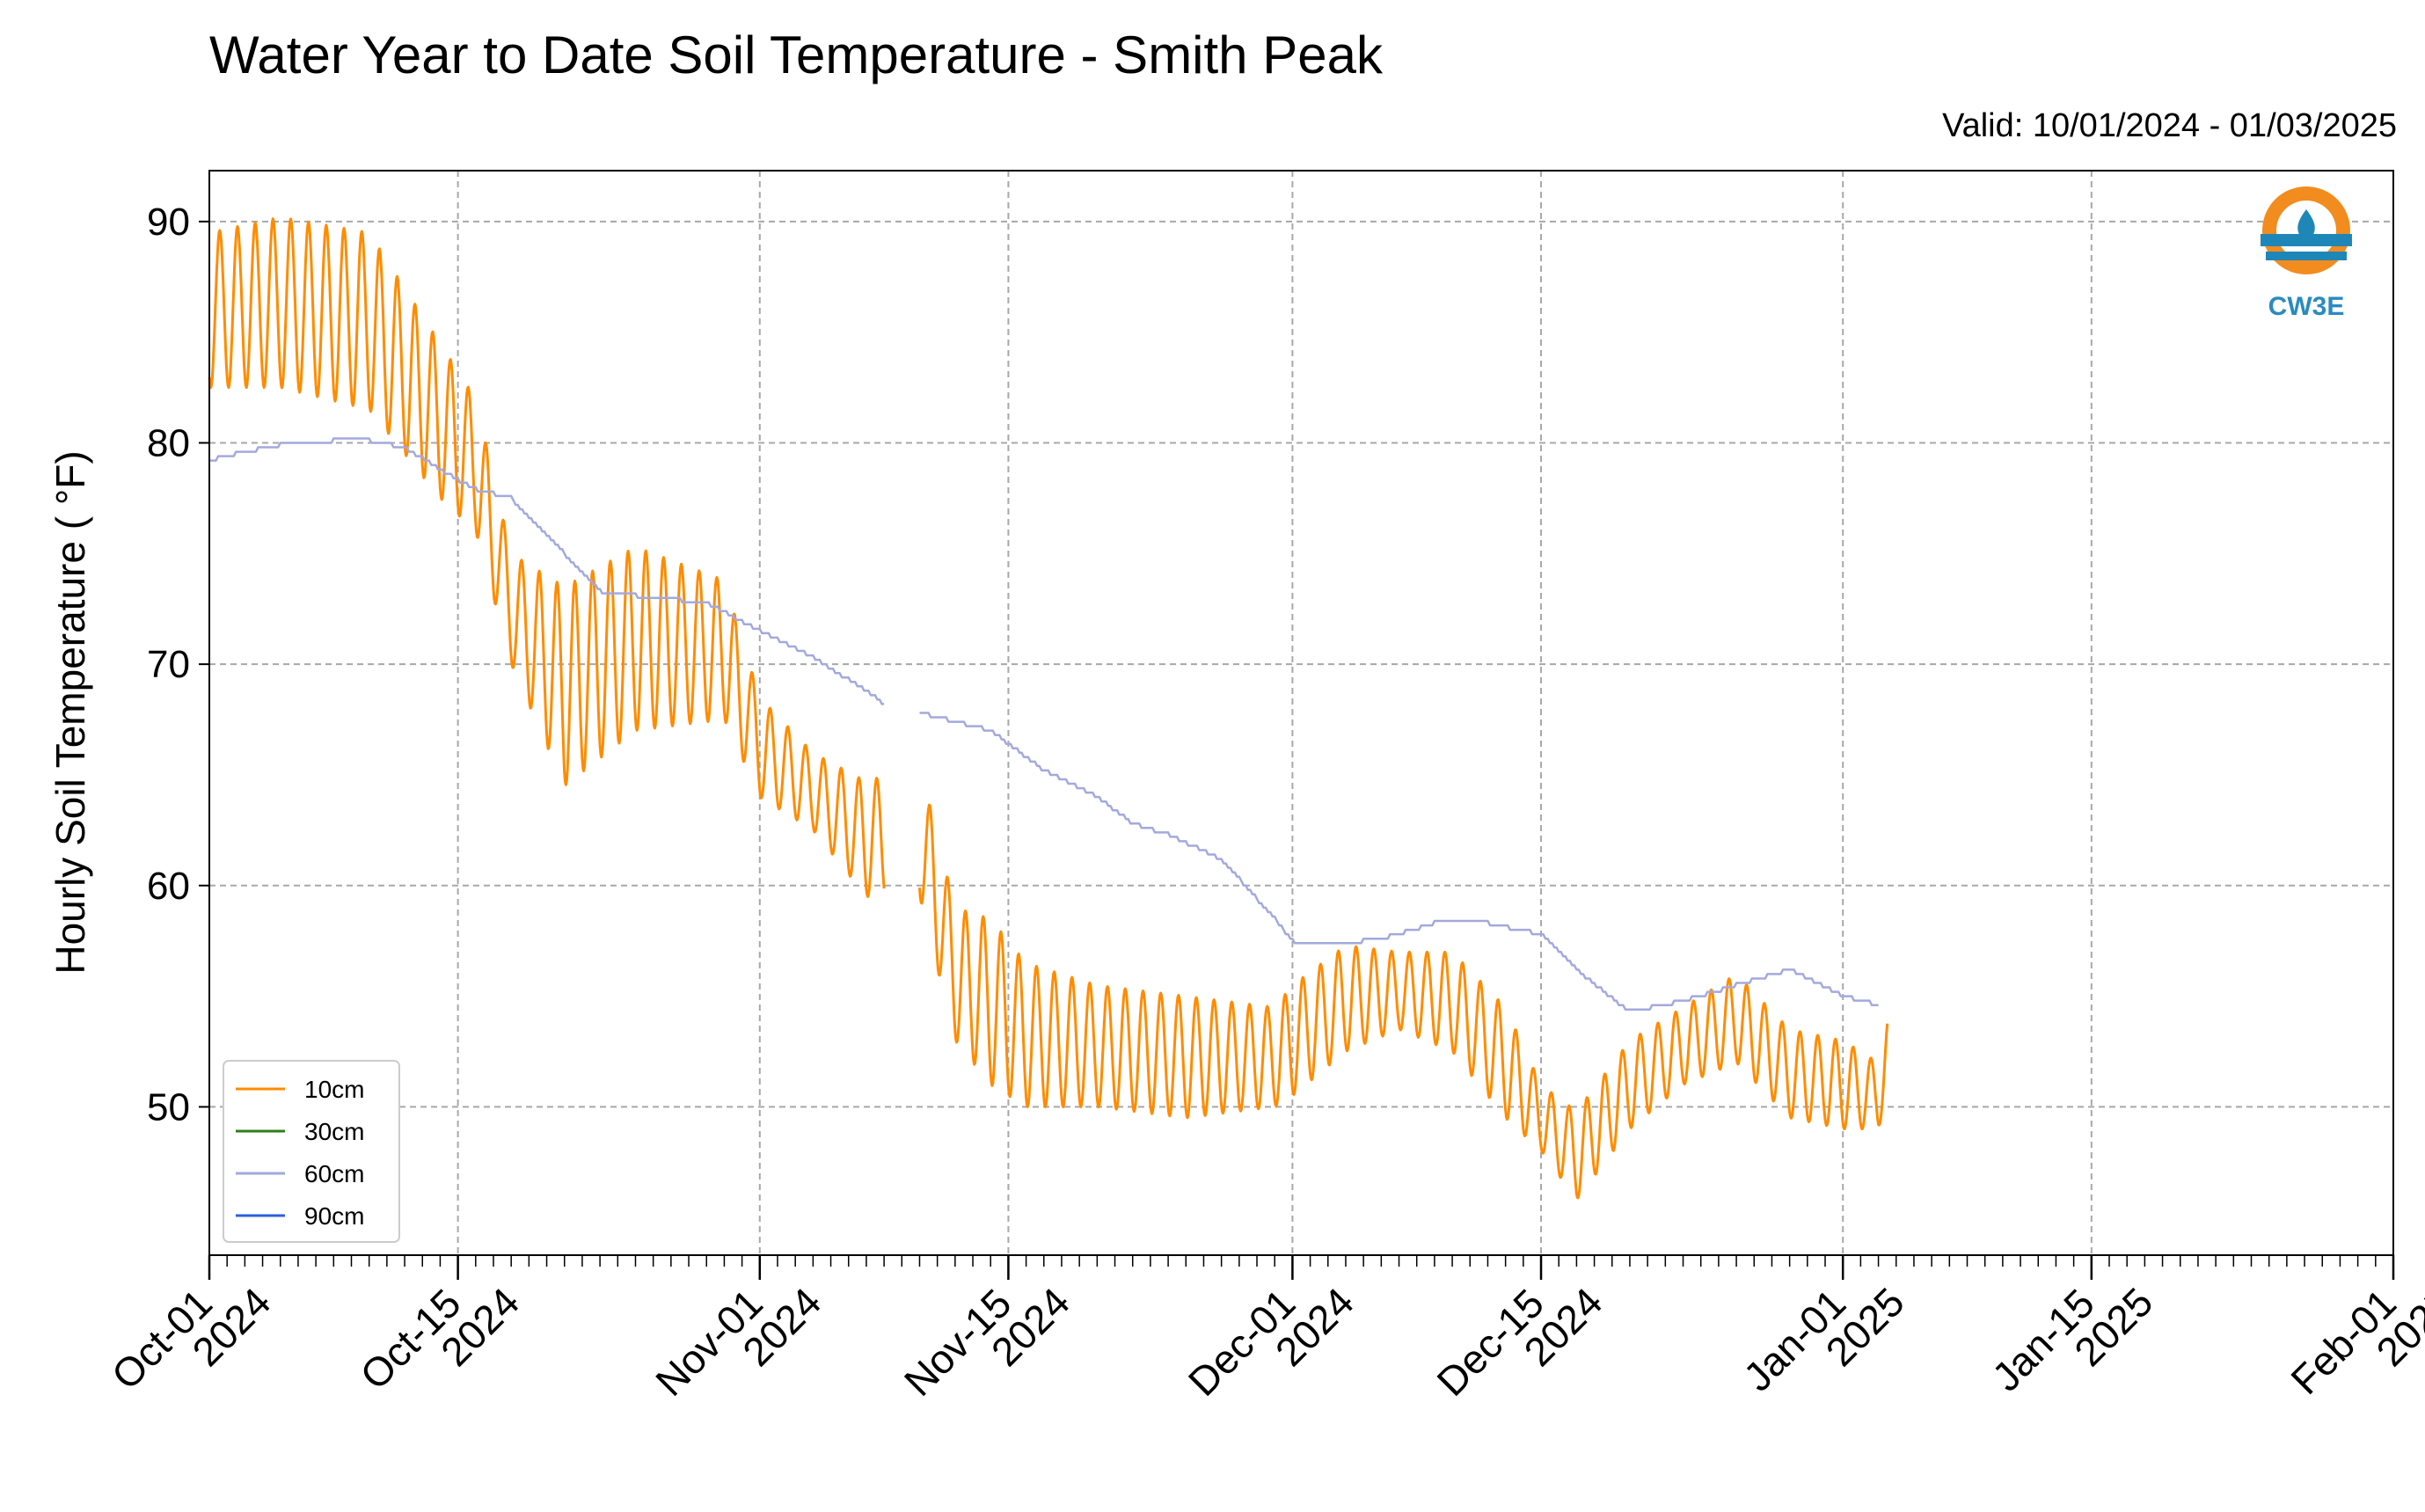 The image size is (2425, 1512). Describe the element at coordinates (986, 1341) in the screenshot. I see `x-tick-label: Nov-152024` at that location.